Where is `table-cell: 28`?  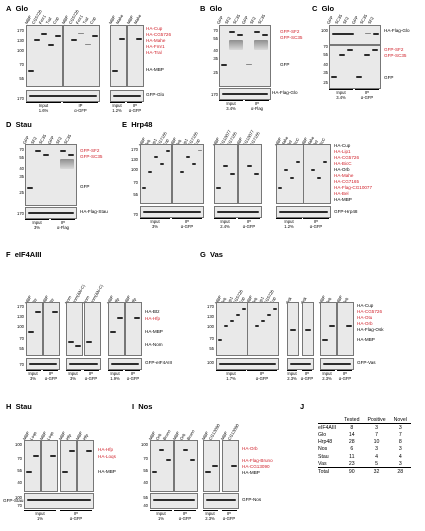
table-cell: 28 is located at coordinates (400, 471).